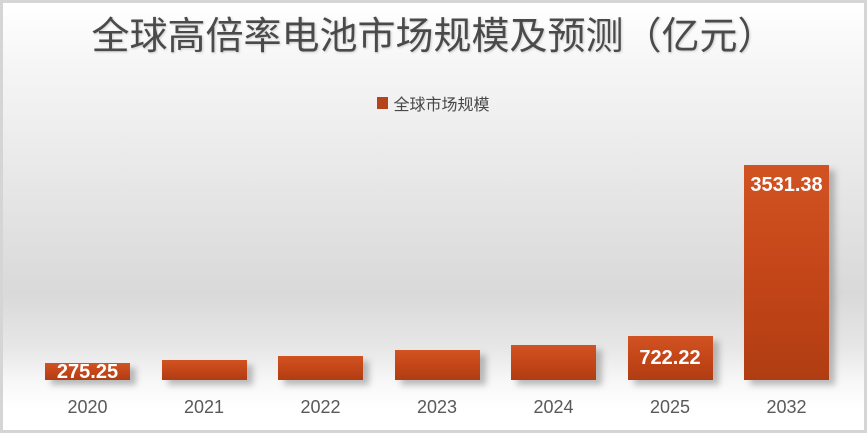 The height and width of the screenshot is (433, 867). I want to click on legend-swatch-icon, so click(383, 103).